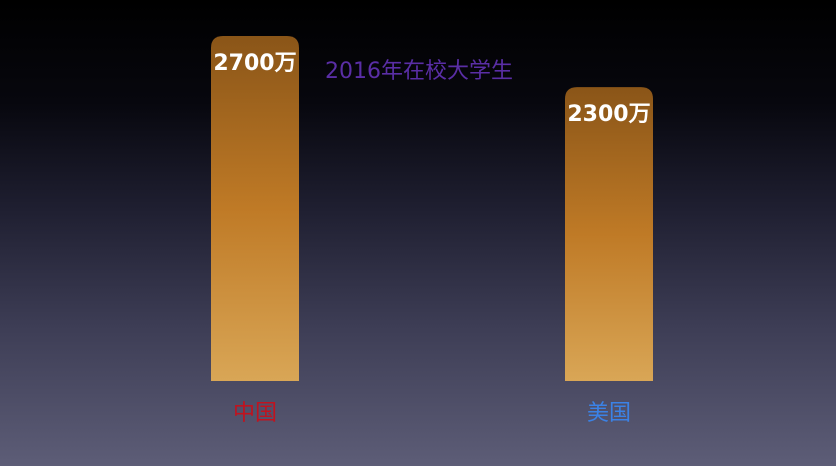 This screenshot has width=836, height=466. What do you see at coordinates (608, 114) in the screenshot?
I see `value-label-1: 2300万` at bounding box center [608, 114].